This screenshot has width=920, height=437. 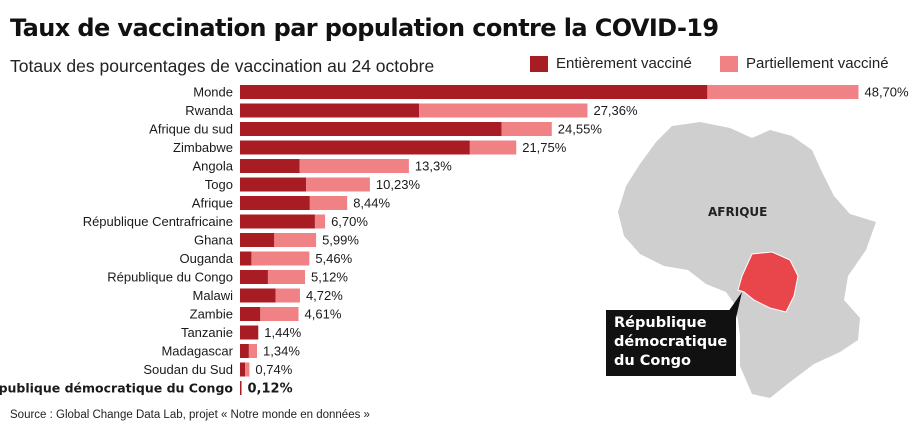 I want to click on data-label: 8,44%, so click(x=371, y=203).